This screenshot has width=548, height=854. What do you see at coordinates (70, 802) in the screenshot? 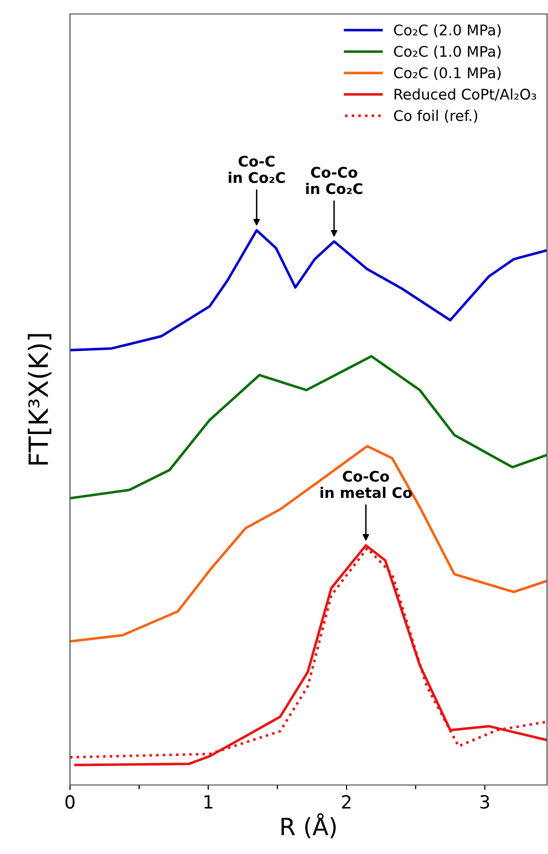
I see `x-tick-label: 0` at bounding box center [70, 802].